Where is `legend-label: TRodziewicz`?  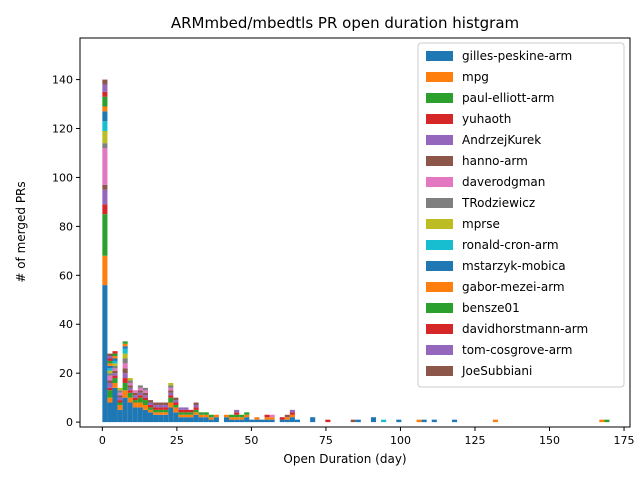 legend-label: TRodziewicz is located at coordinates (498, 203).